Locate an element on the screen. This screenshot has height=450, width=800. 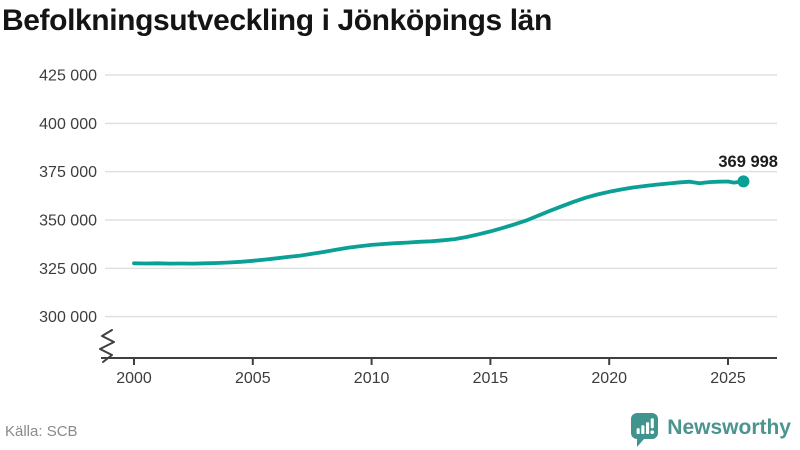
y-tick-label: 300 000 is located at coordinates (68, 317).